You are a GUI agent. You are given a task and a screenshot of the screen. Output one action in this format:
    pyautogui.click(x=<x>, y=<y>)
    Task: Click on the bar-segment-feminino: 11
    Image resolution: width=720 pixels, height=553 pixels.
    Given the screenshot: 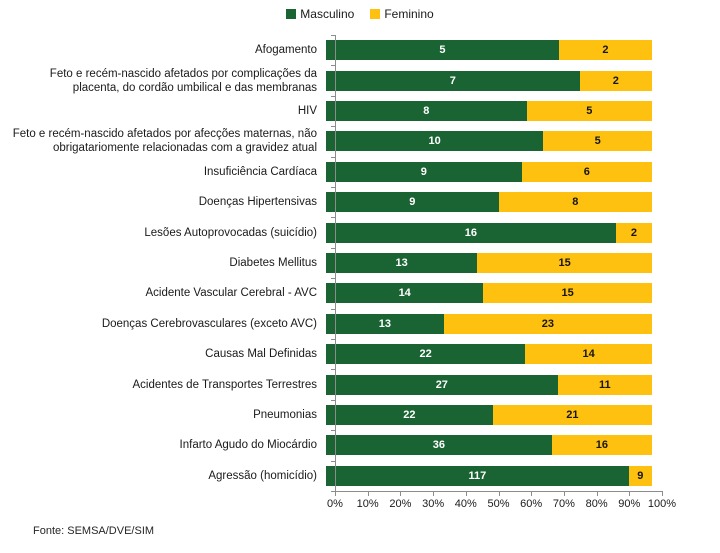 What is the action you would take?
    pyautogui.click(x=604, y=384)
    